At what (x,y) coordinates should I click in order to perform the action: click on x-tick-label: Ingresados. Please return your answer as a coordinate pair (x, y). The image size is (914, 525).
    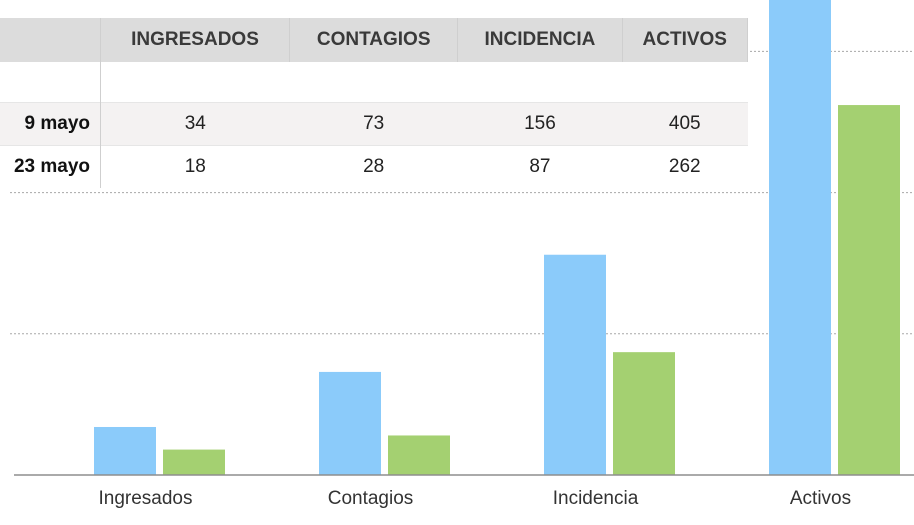
    Looking at the image, I should click on (145, 498).